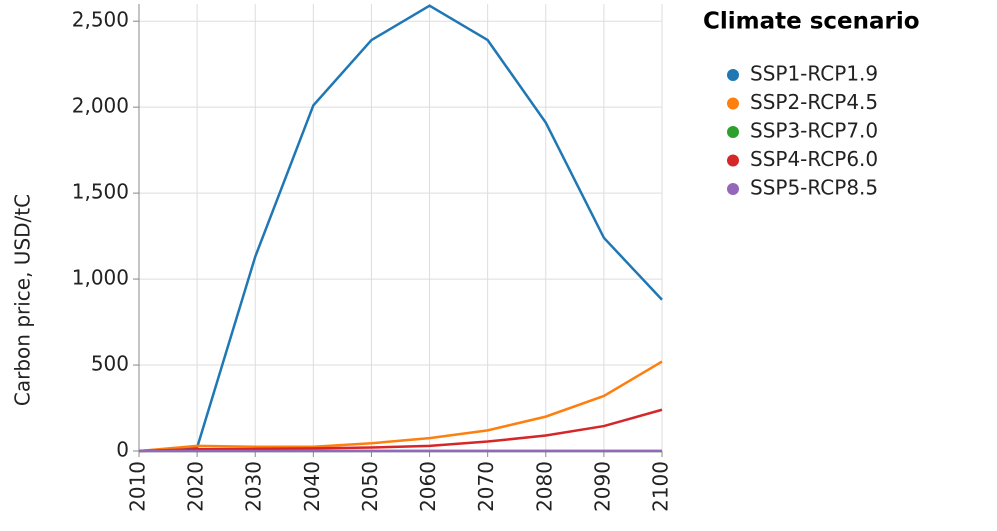 Image resolution: width=997 pixels, height=531 pixels. Describe the element at coordinates (312, 486) in the screenshot. I see `x-tick-label: 2040` at that location.